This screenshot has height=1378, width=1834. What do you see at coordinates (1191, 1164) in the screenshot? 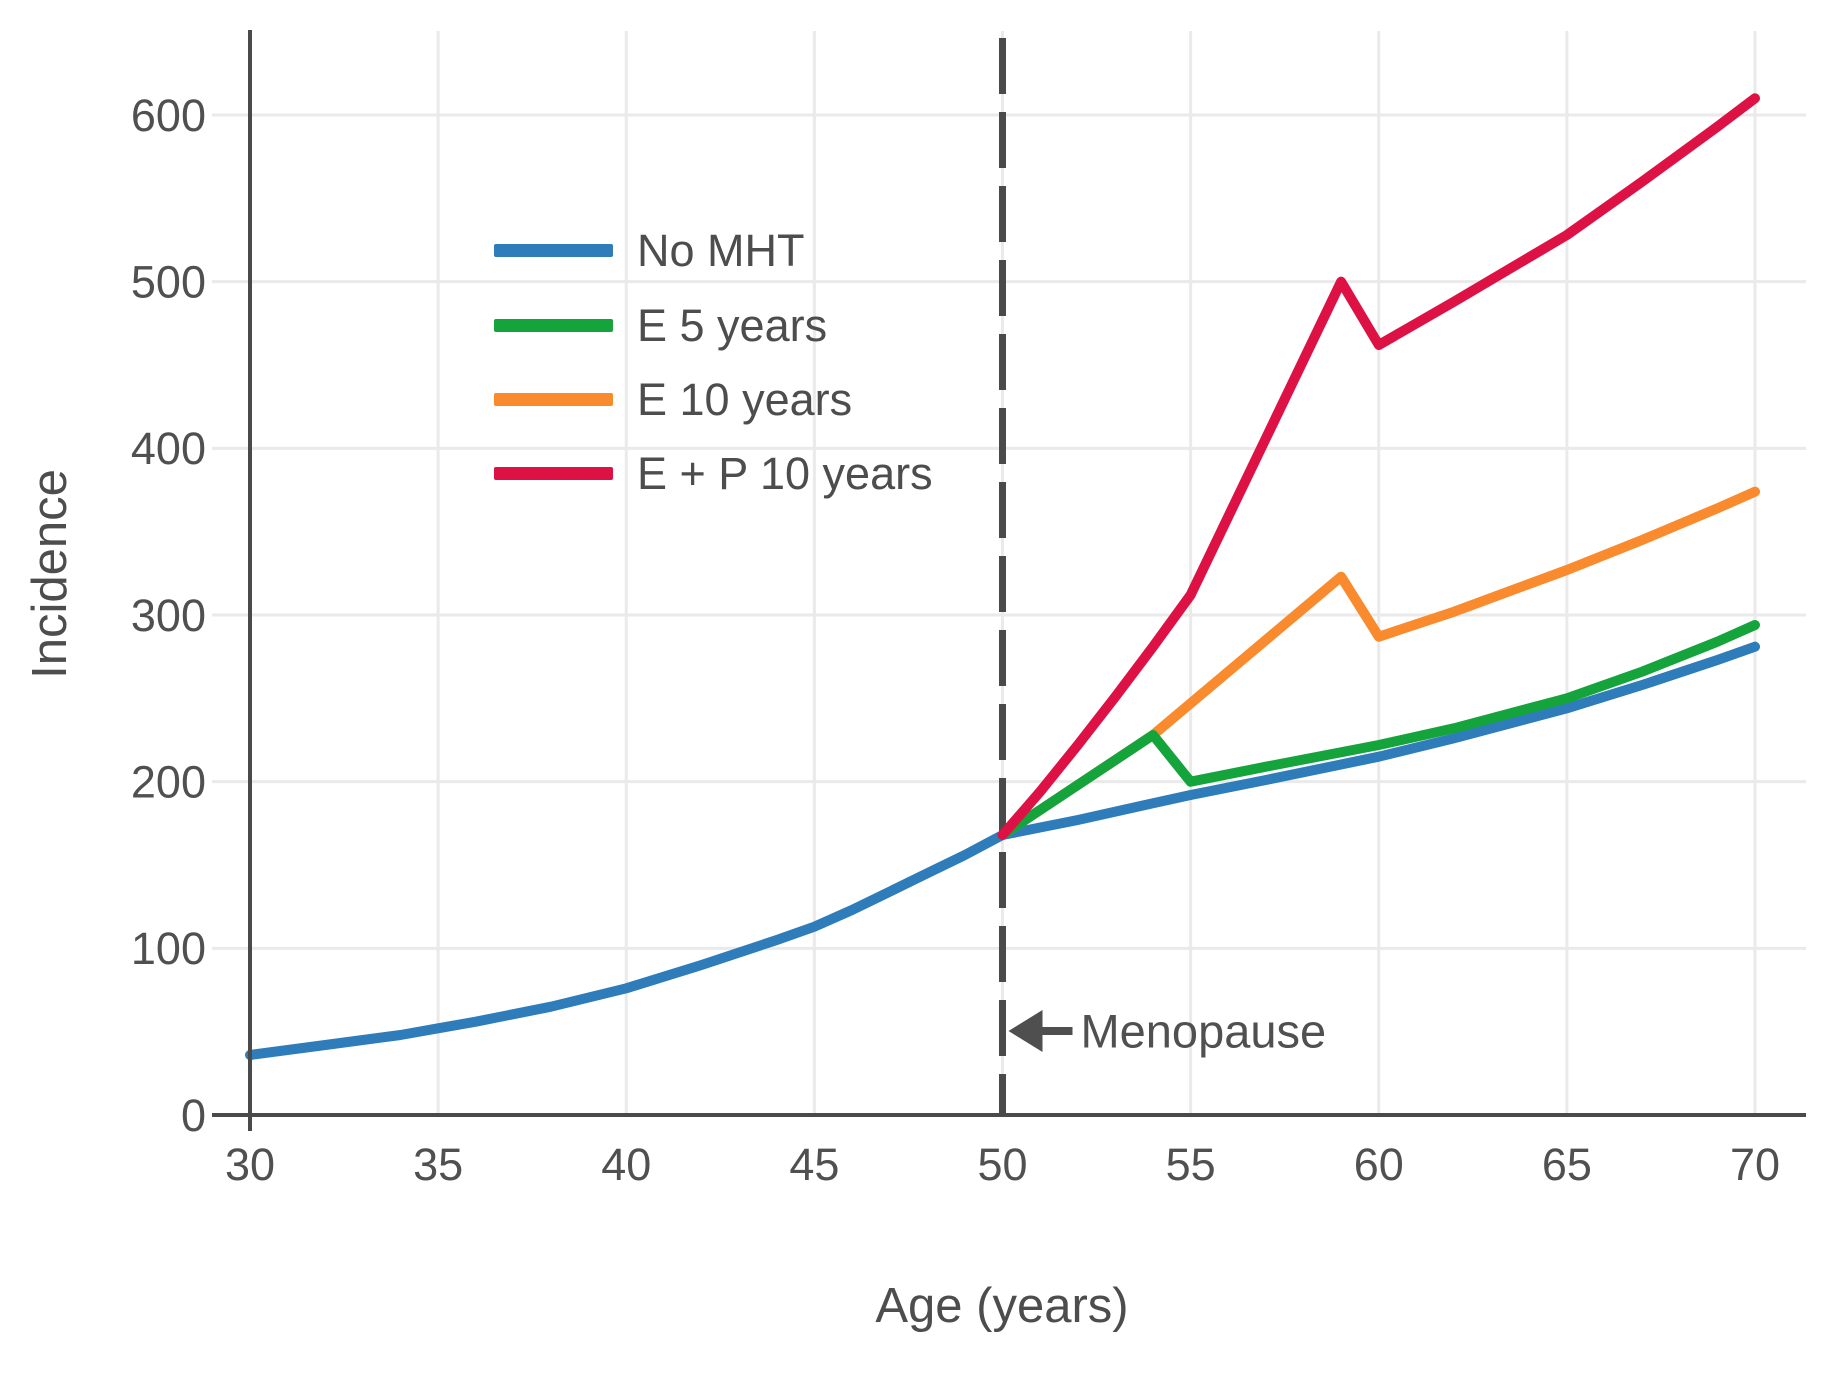
I see `x-tick-label: 55` at bounding box center [1191, 1164].